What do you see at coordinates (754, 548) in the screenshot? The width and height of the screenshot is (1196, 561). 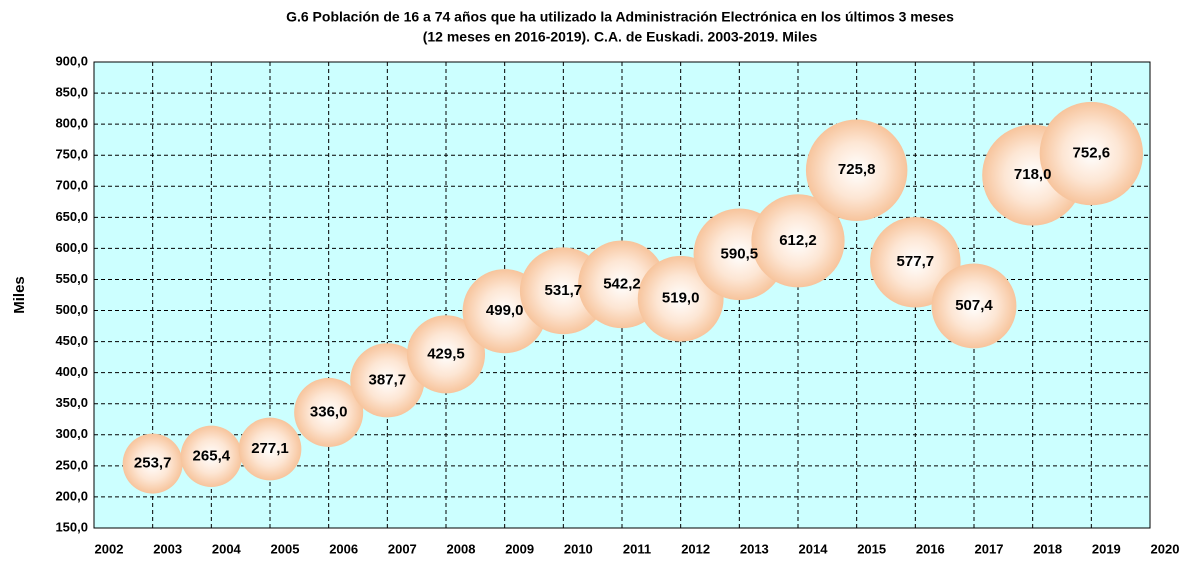 I see `x-tick-label: 2013` at bounding box center [754, 548].